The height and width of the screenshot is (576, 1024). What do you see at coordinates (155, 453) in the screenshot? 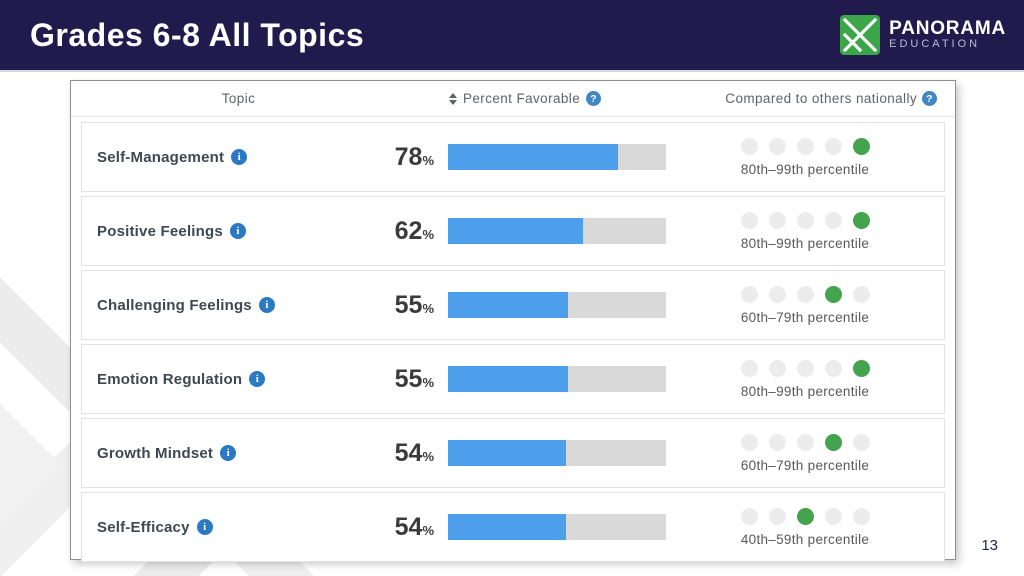
I see `topic-label: Growth Mindset` at bounding box center [155, 453].